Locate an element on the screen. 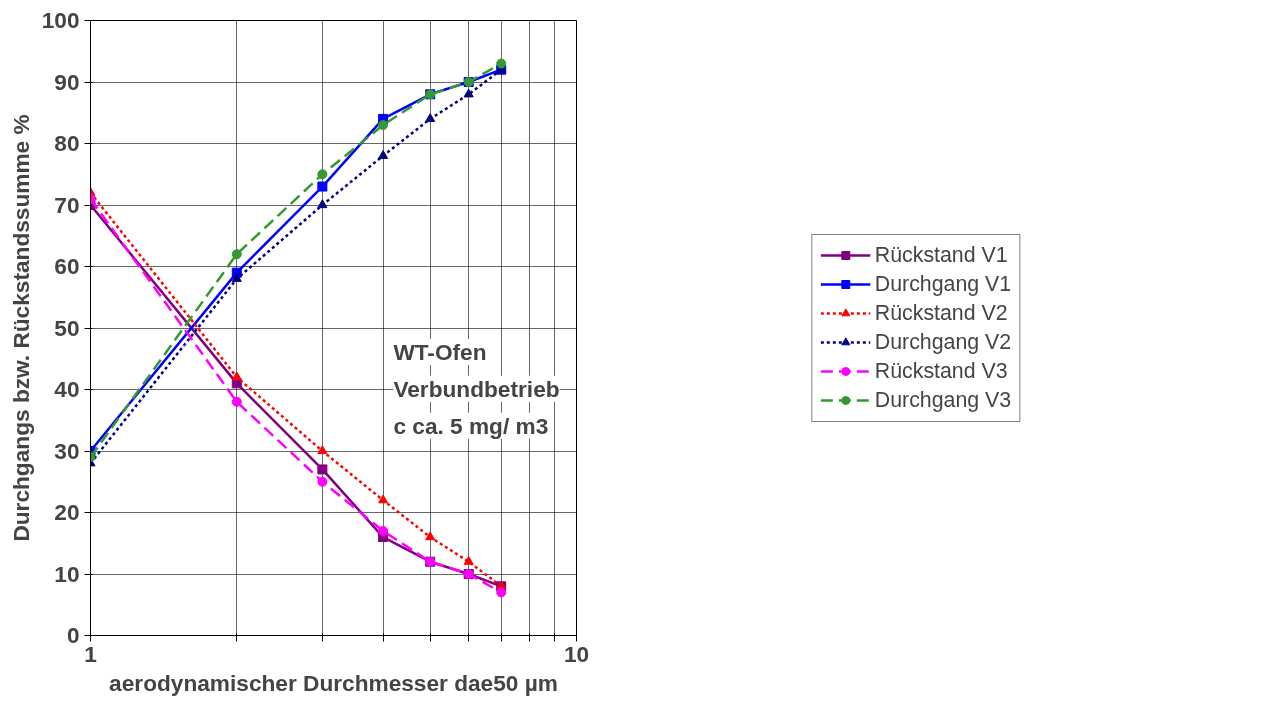 The image size is (1261, 713). y-axis-title: Durchgangs bzw. Rückstandssumme % is located at coordinates (20, 328).